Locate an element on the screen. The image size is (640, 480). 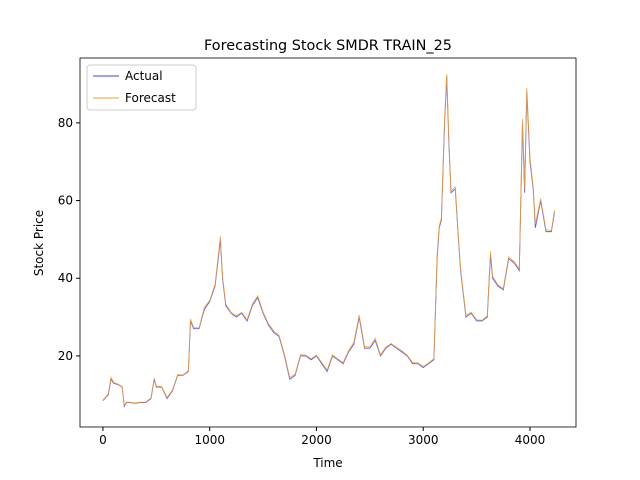
chart-title: Forecasting Stock SMDR TRAIN_25 is located at coordinates (328, 46).